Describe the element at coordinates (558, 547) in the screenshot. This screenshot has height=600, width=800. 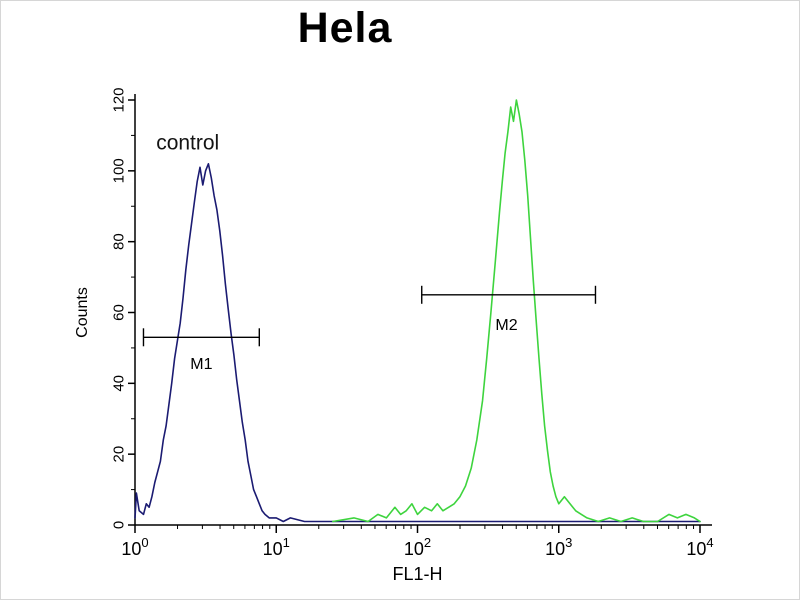
I see `x-tick-label: 10³` at that location.